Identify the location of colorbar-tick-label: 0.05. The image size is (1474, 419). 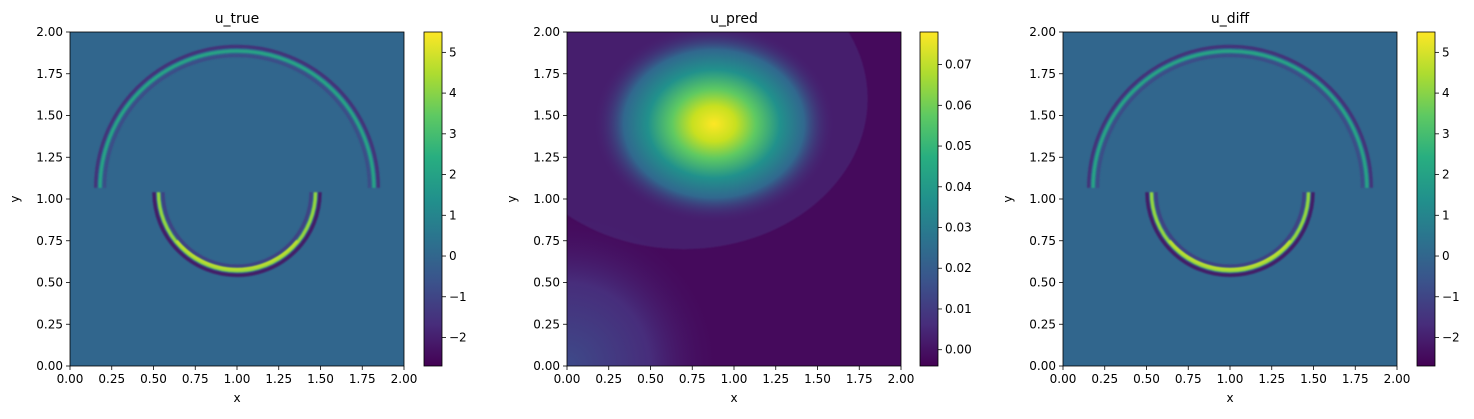
(958, 146).